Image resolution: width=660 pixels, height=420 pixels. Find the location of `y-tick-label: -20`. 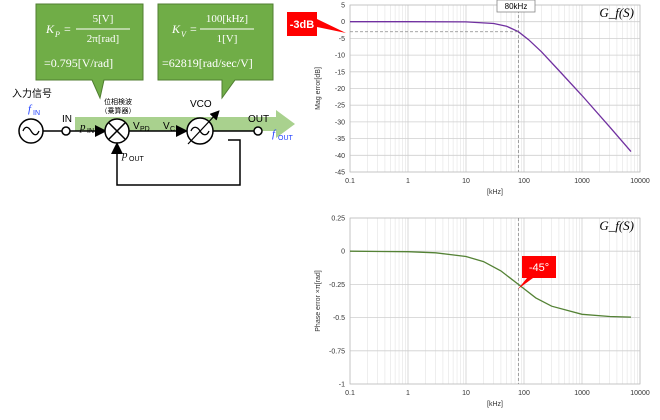

y-tick-label: -20 is located at coordinates (340, 89).